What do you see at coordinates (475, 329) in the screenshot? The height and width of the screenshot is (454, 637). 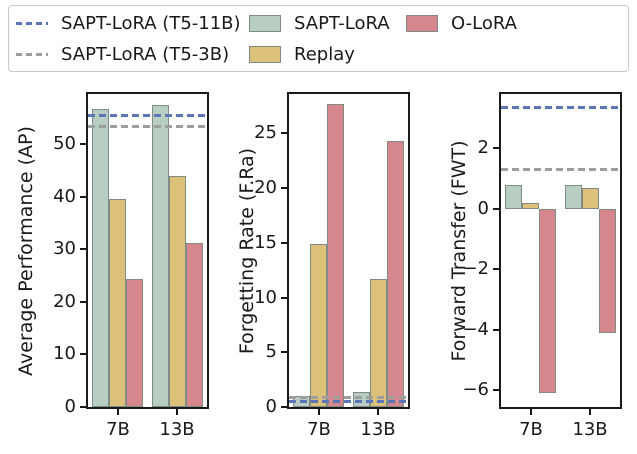 I see `y-tick-label: −4` at bounding box center [475, 329].